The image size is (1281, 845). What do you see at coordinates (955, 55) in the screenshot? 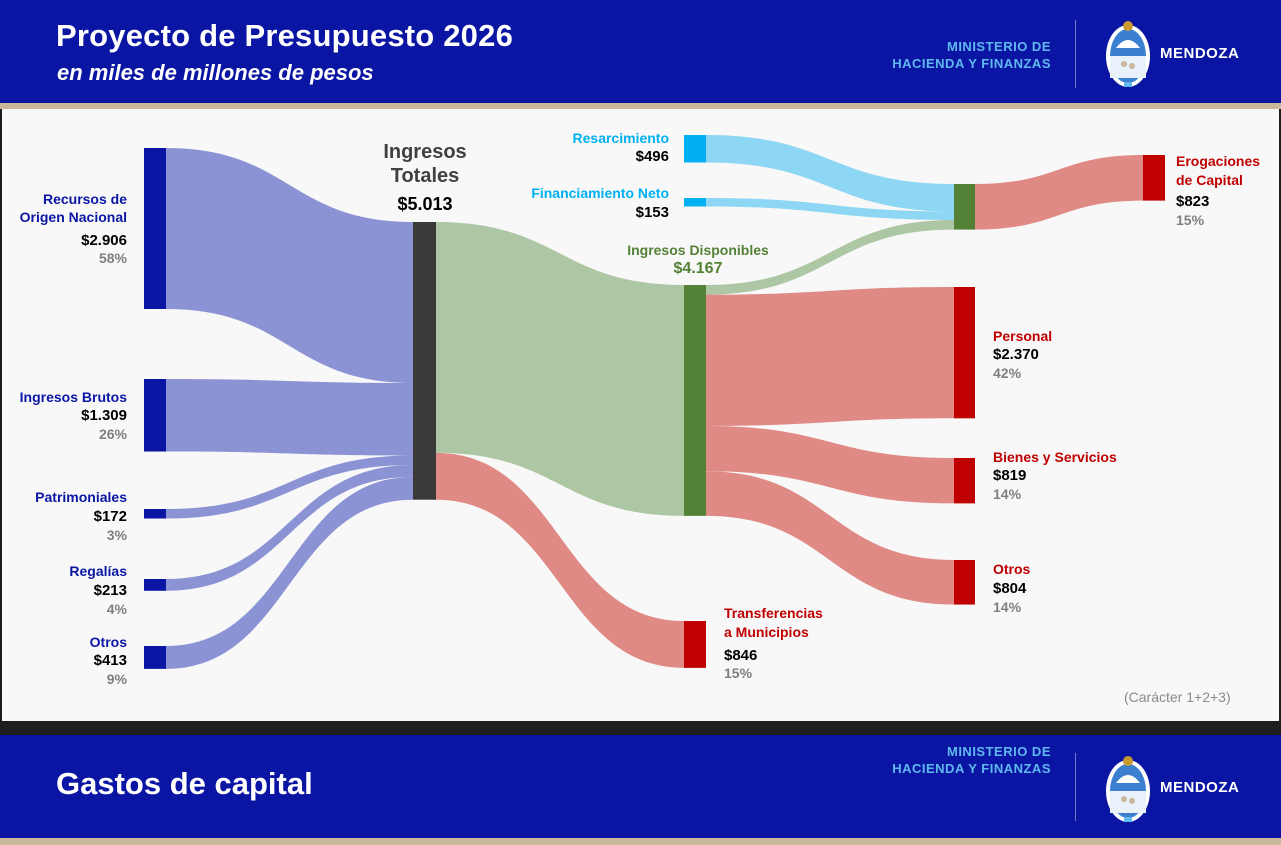
I see `ministry-name: MINISTERIO DE HACIENDA Y FINANZAS` at bounding box center [955, 55].